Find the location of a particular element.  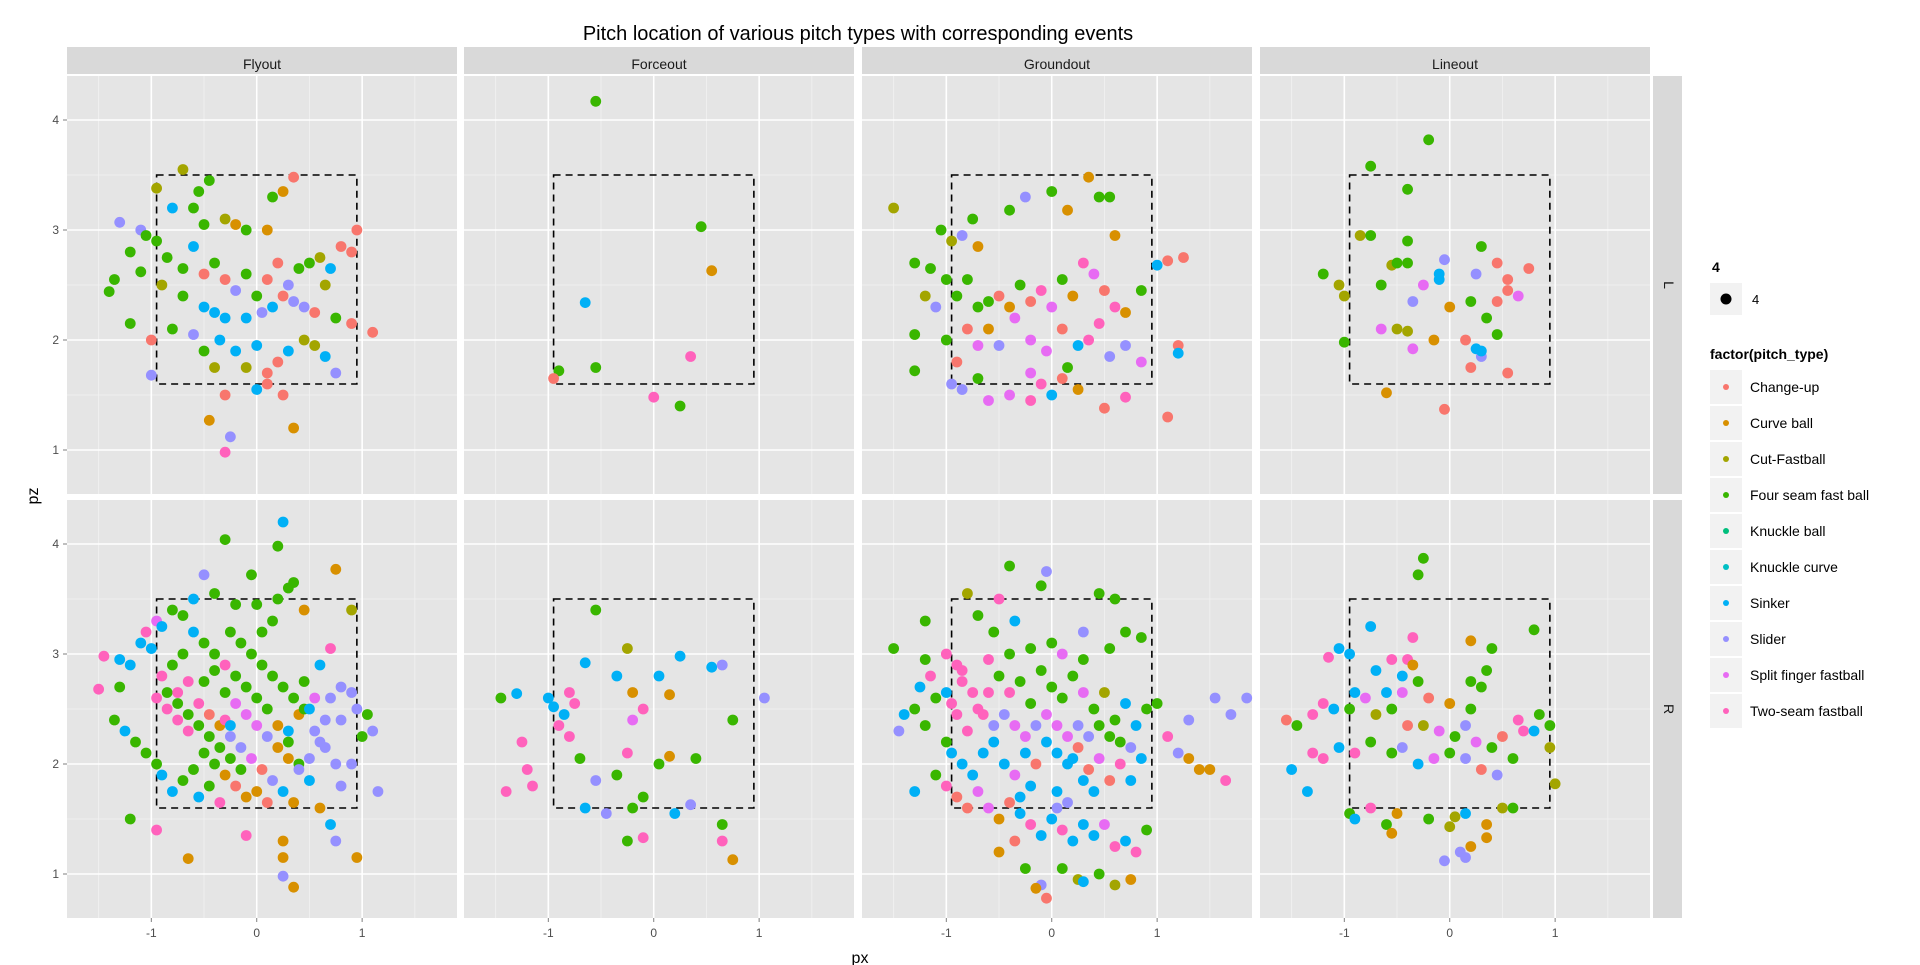

facet-row-strip-label: L is located at coordinates (1669, 285).